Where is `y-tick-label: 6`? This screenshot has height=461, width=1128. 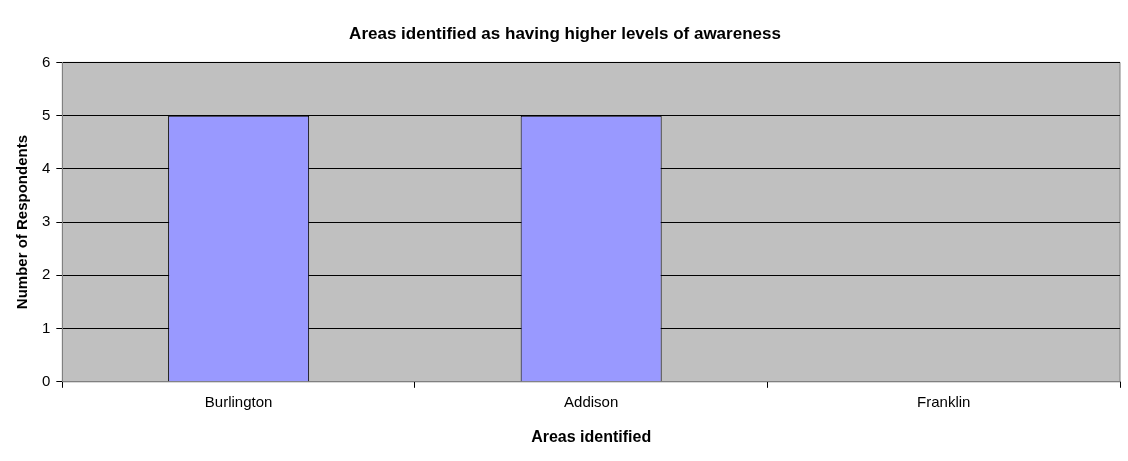
y-tick-label: 6 is located at coordinates (46, 61).